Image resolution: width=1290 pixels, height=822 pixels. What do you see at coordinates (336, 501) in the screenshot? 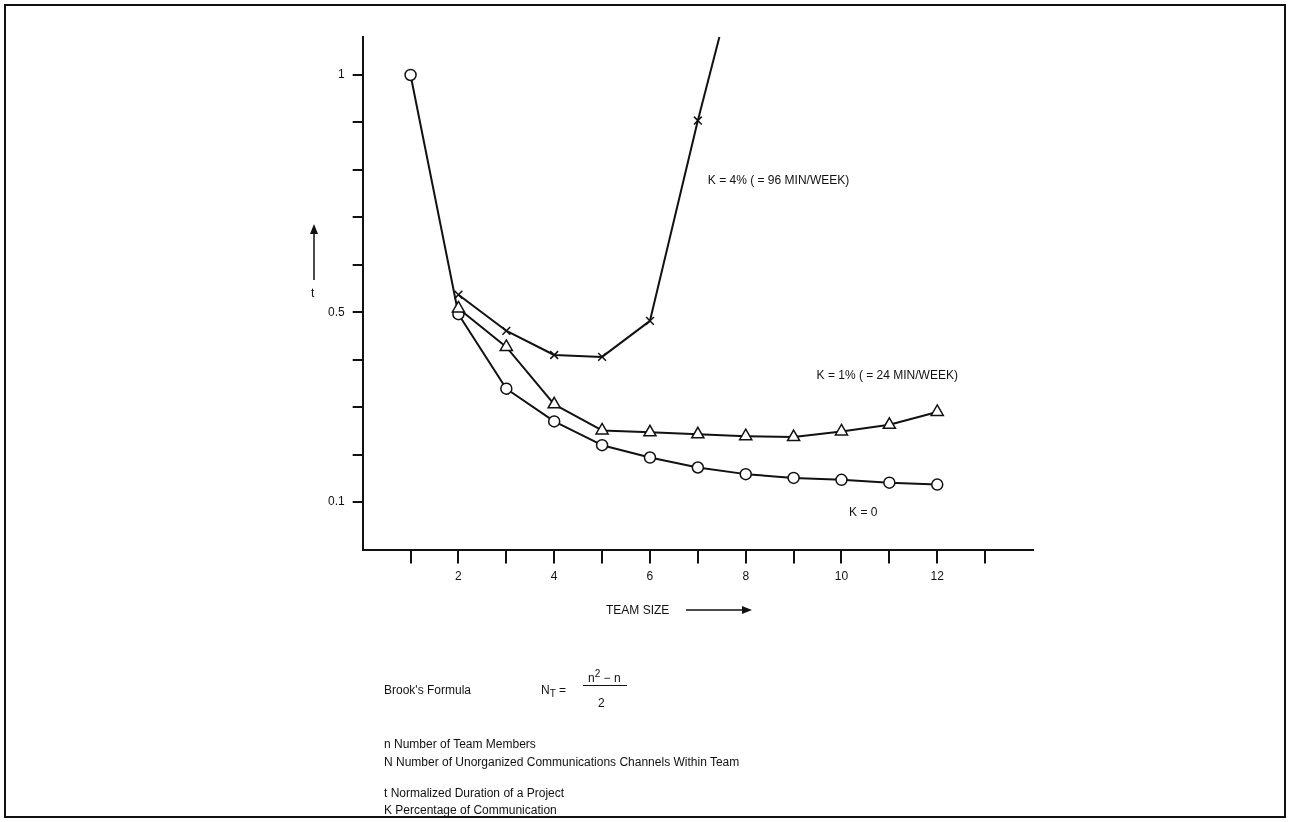
I see `y-tick-label: 0.1` at bounding box center [336, 501].